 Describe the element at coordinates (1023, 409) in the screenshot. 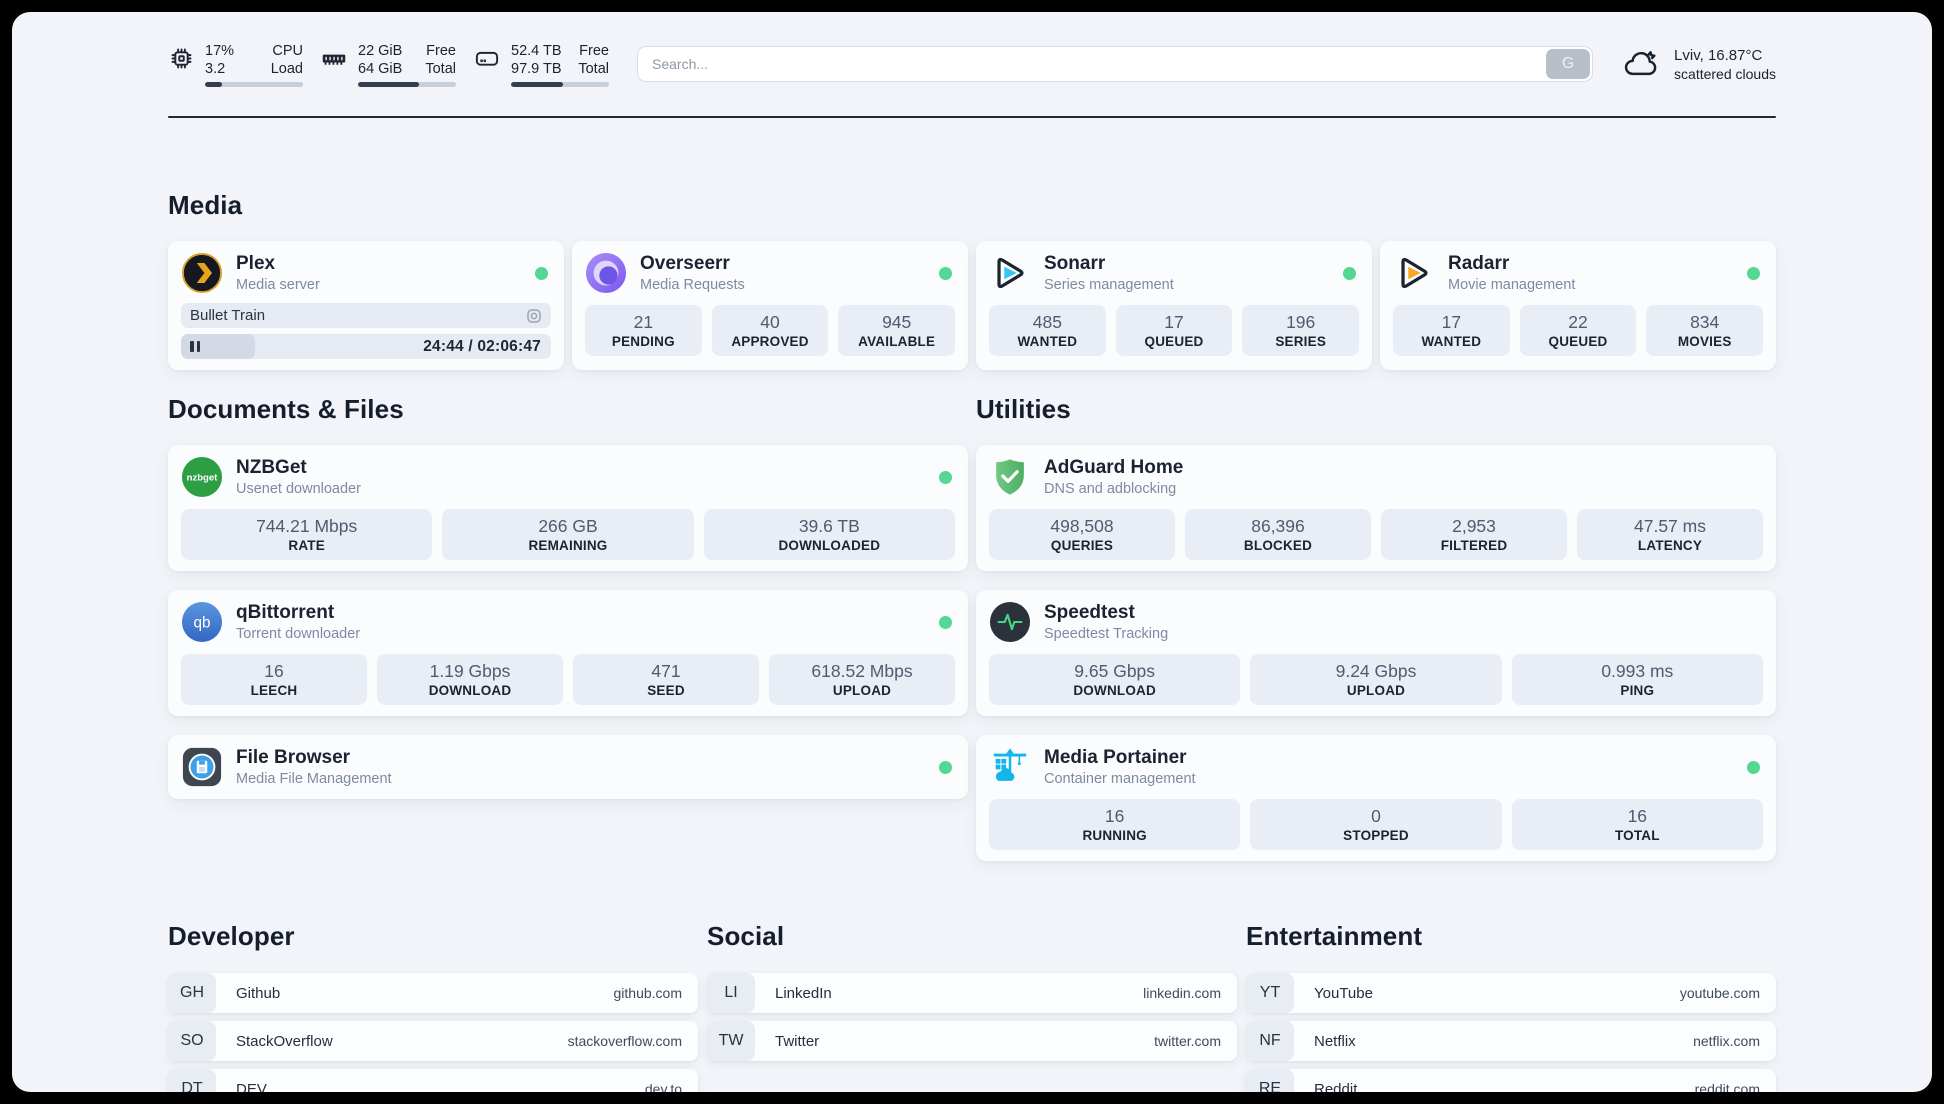

I see `section-title-utilities: Utilities` at that location.